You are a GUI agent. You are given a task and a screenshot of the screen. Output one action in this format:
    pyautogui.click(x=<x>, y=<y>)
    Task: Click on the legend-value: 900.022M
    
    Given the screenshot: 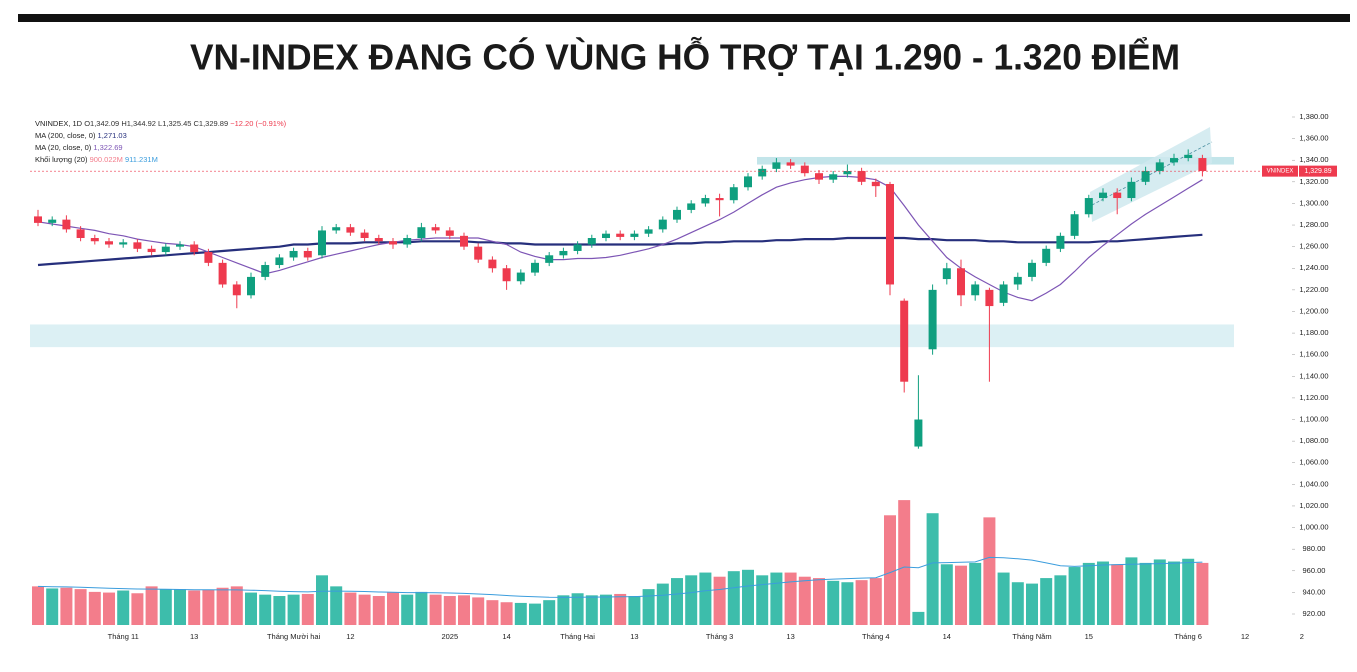 What is the action you would take?
    pyautogui.click(x=106, y=159)
    